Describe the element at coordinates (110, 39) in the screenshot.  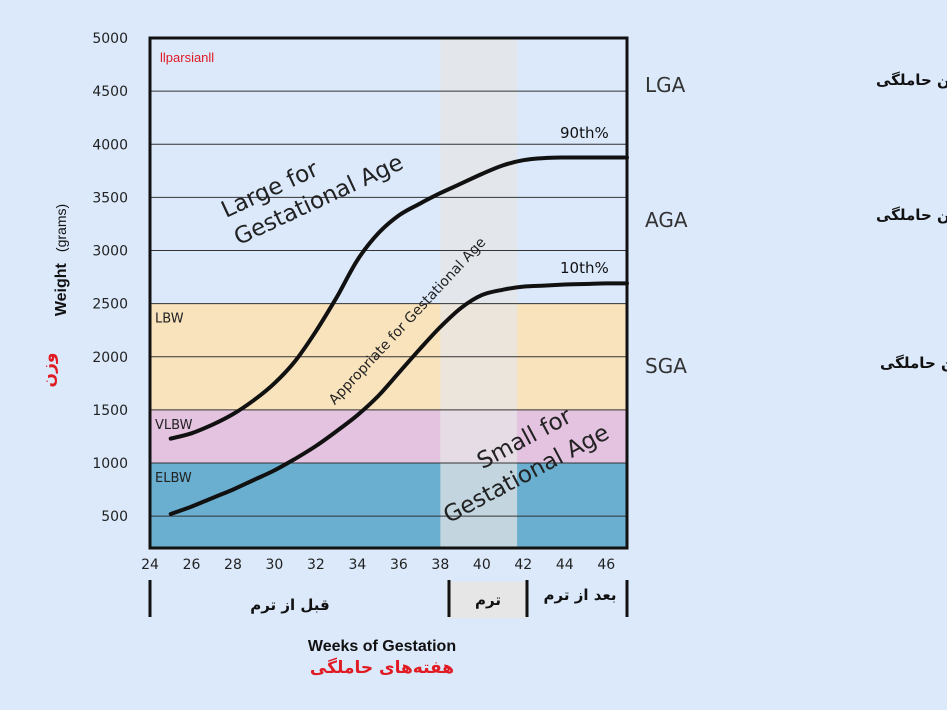
I see `y-tick-label: 5000` at that location.